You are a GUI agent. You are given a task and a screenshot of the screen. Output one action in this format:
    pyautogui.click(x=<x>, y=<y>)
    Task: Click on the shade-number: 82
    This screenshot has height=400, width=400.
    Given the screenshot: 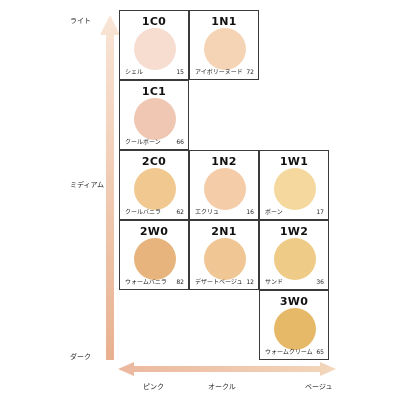 What is the action you would take?
    pyautogui.click(x=180, y=282)
    